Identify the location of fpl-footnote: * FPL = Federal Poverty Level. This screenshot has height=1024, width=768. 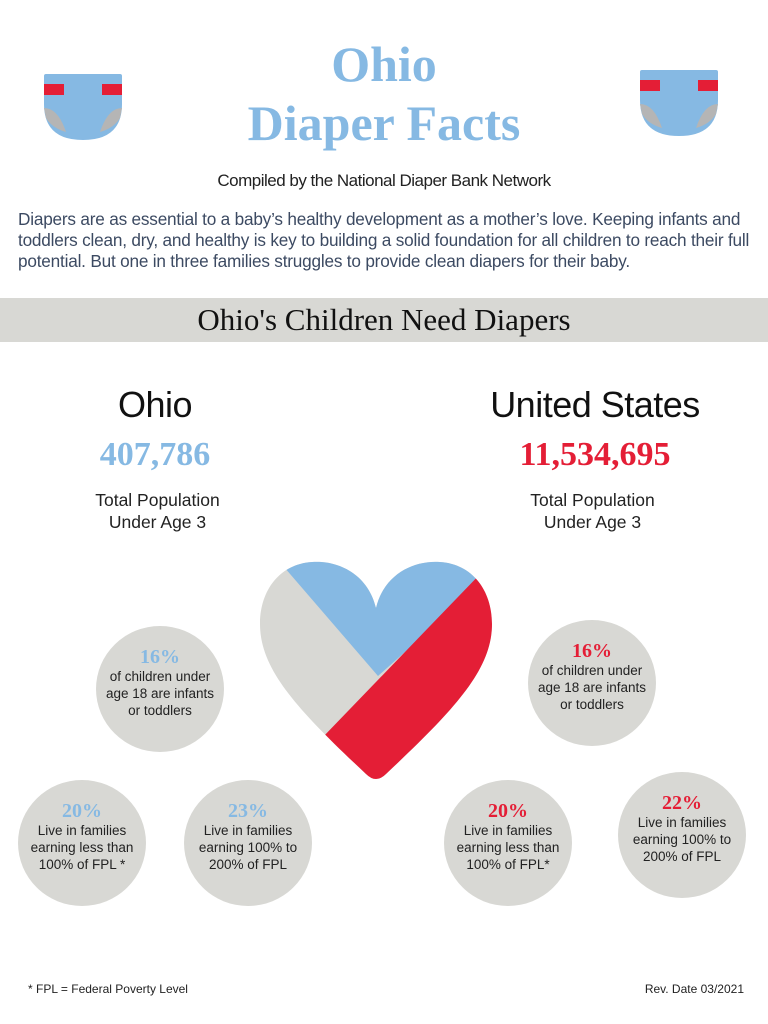
(108, 989).